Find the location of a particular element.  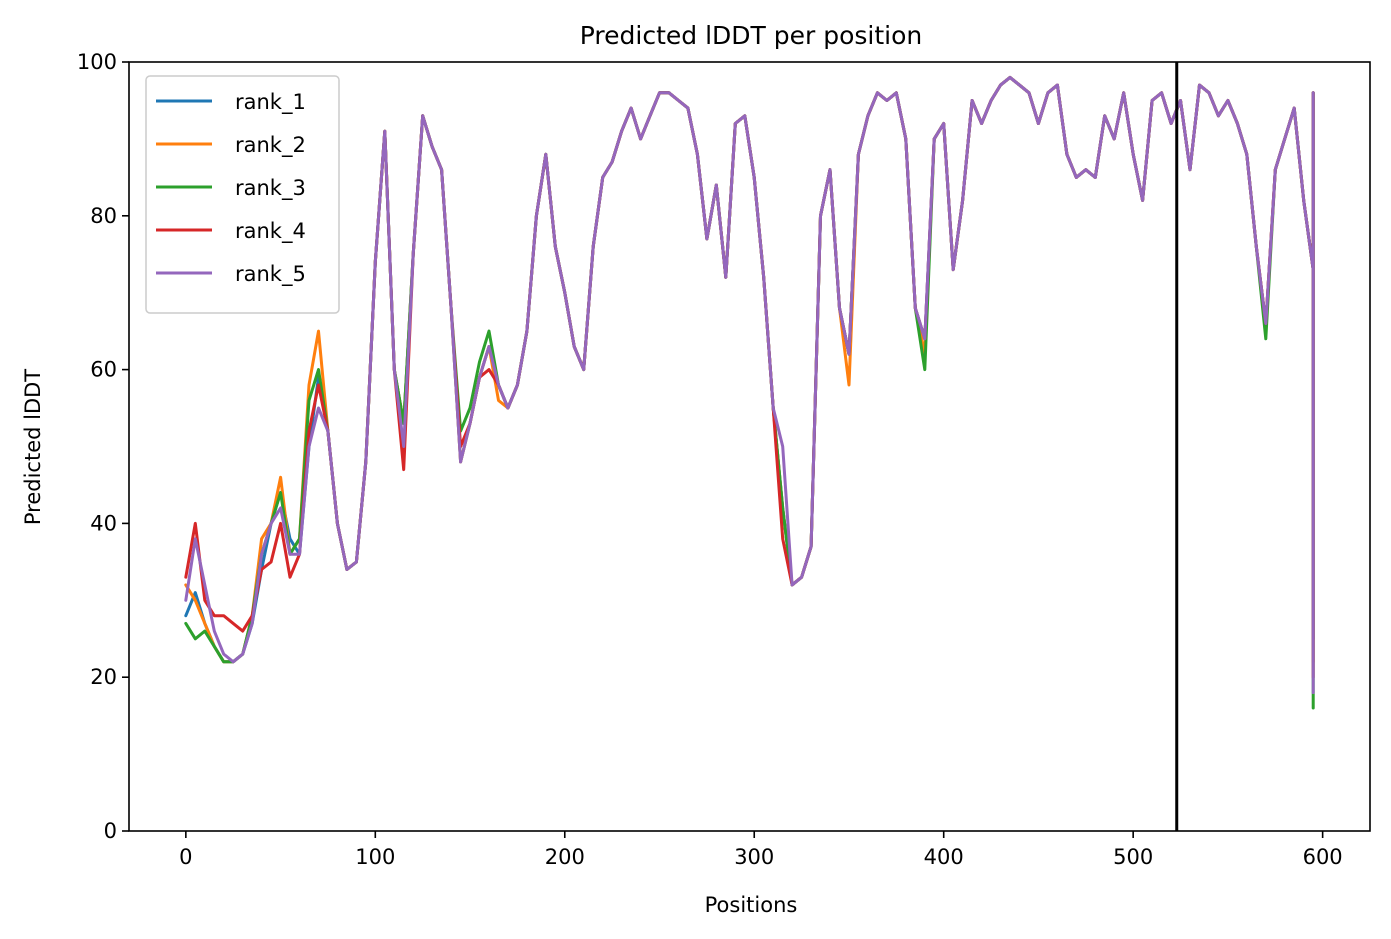

x-tick-label: 600 is located at coordinates (1323, 857).